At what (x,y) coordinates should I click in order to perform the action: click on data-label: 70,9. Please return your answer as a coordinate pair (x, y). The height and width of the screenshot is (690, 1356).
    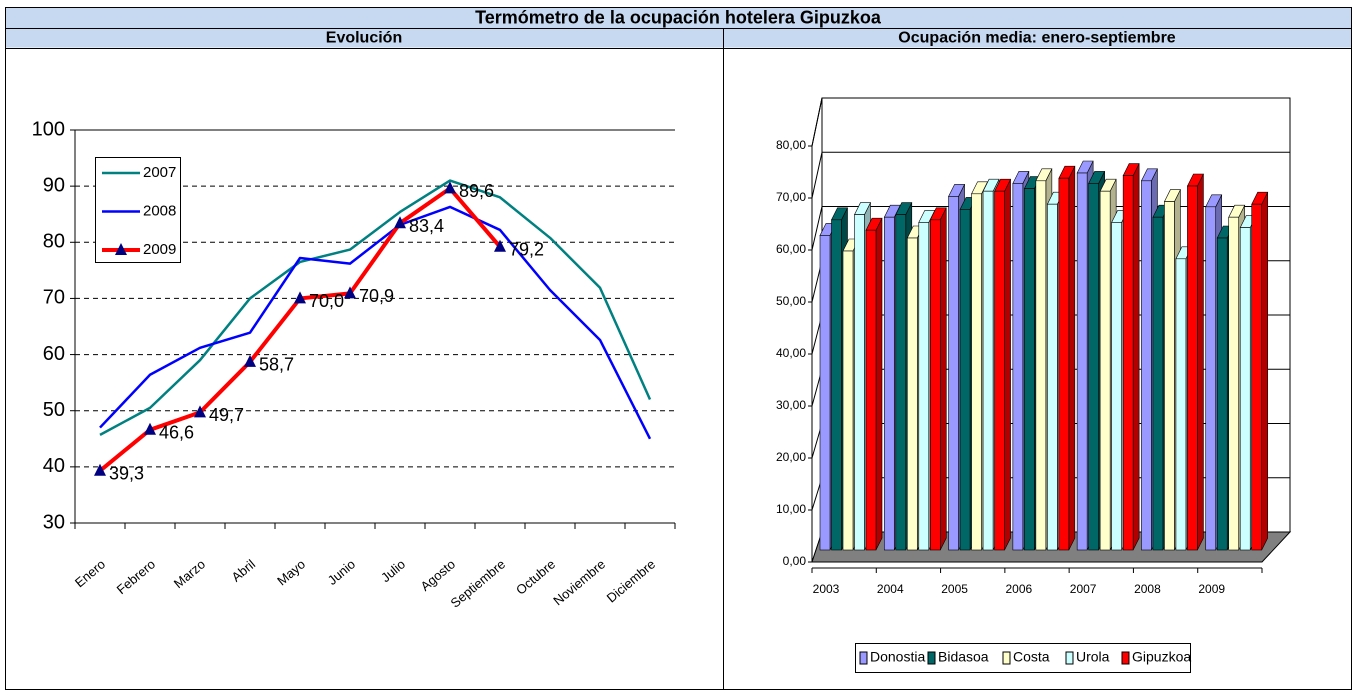
    Looking at the image, I should click on (376, 296).